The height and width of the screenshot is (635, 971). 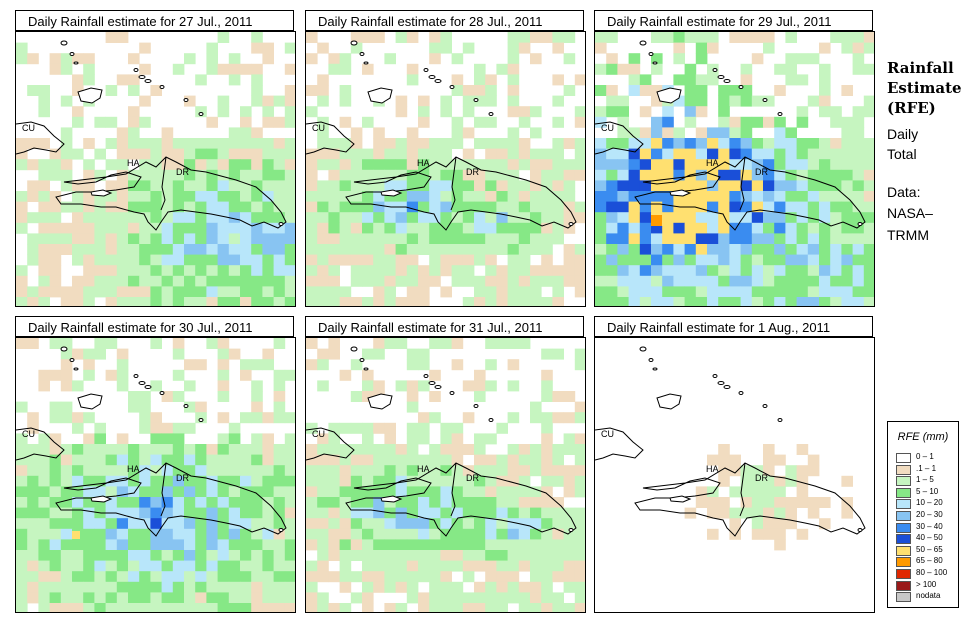 I want to click on legend-label: nodata, so click(x=928, y=596).